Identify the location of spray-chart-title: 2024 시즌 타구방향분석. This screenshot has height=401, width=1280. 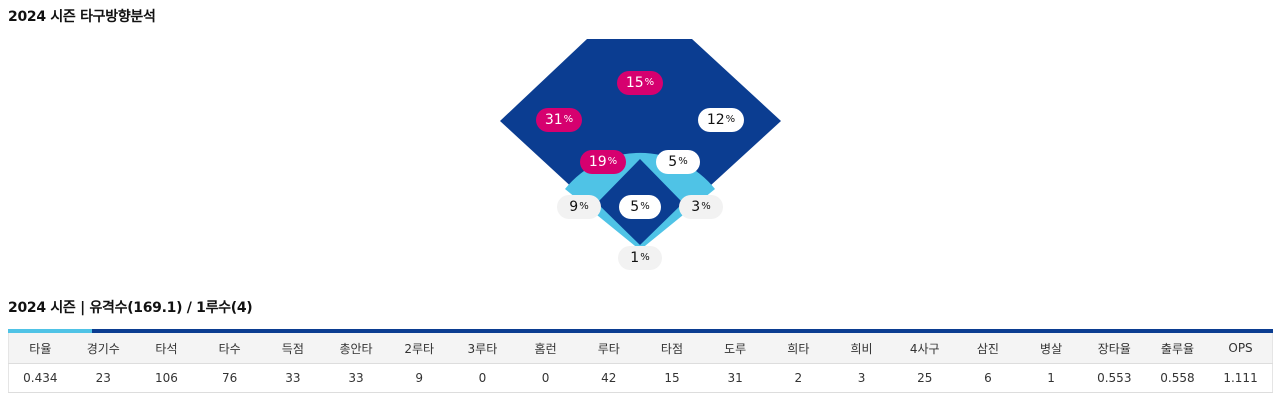
(82, 17).